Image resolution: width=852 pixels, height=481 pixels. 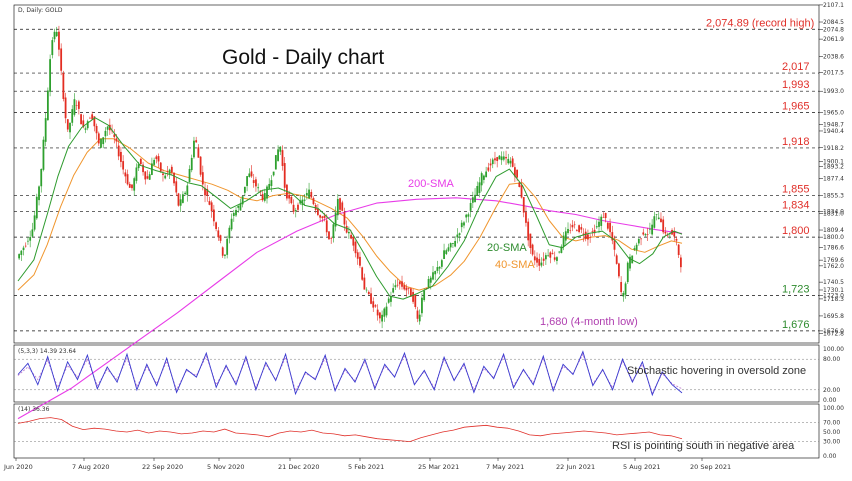 I want to click on rsi-tick-0: 100.00, so click(x=833, y=408).